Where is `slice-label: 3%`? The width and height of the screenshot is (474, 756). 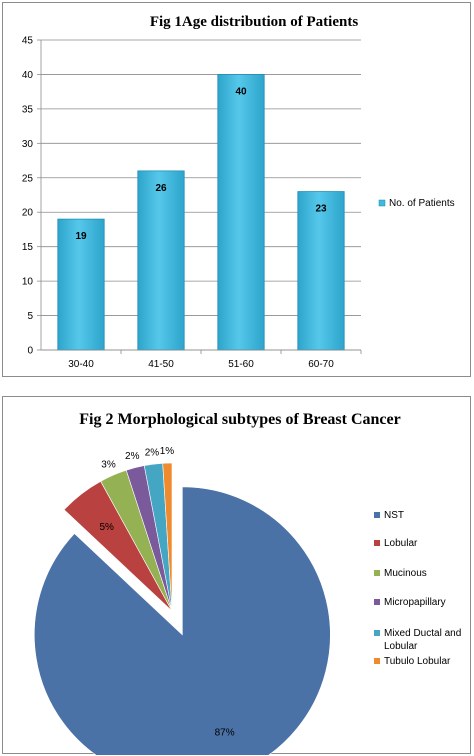
slice-label: 3% is located at coordinates (108, 464).